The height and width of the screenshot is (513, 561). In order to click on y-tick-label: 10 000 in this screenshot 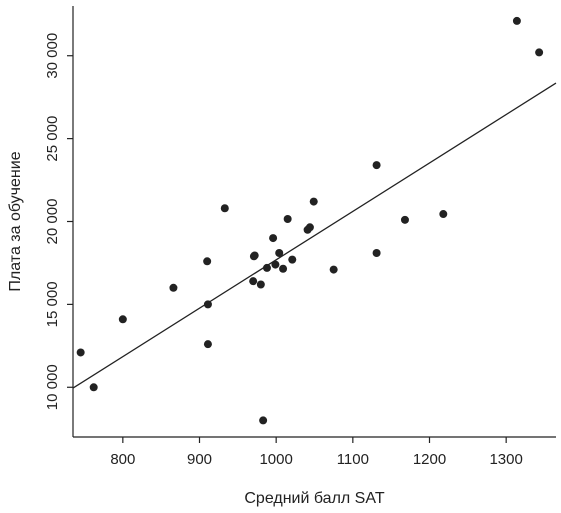, I will do `click(52, 387)`.